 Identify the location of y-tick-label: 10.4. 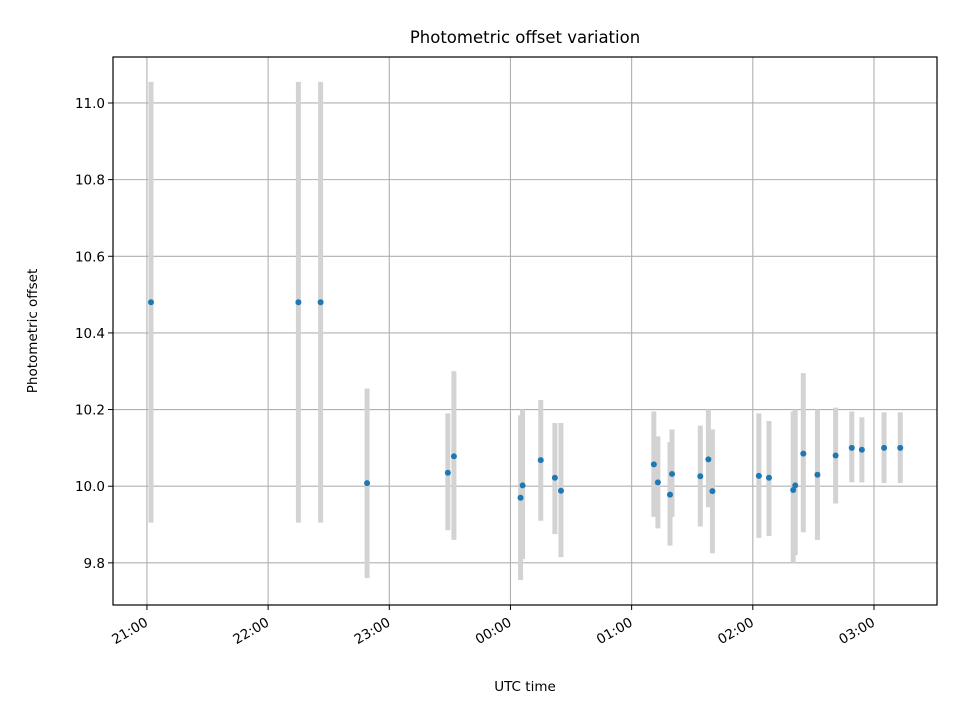
(90, 334).